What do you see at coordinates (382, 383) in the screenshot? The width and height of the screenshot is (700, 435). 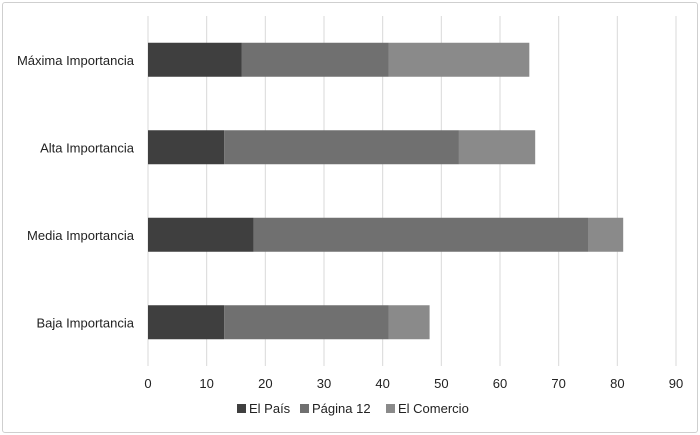 I see `x-tick-label: 40` at bounding box center [382, 383].